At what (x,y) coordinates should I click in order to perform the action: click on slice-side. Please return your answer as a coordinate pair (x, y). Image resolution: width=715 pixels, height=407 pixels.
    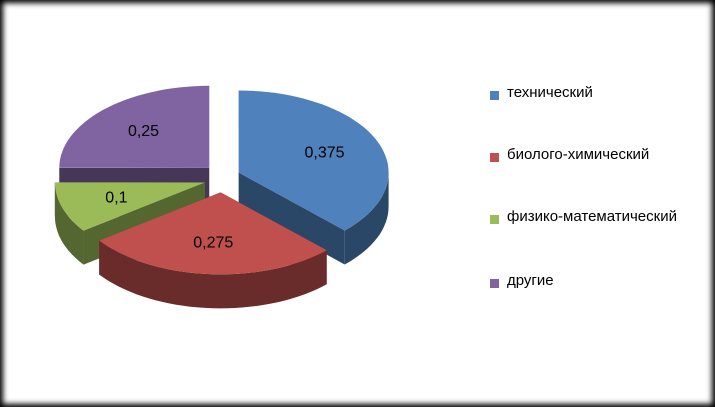
    Looking at the image, I should click on (291, 218).